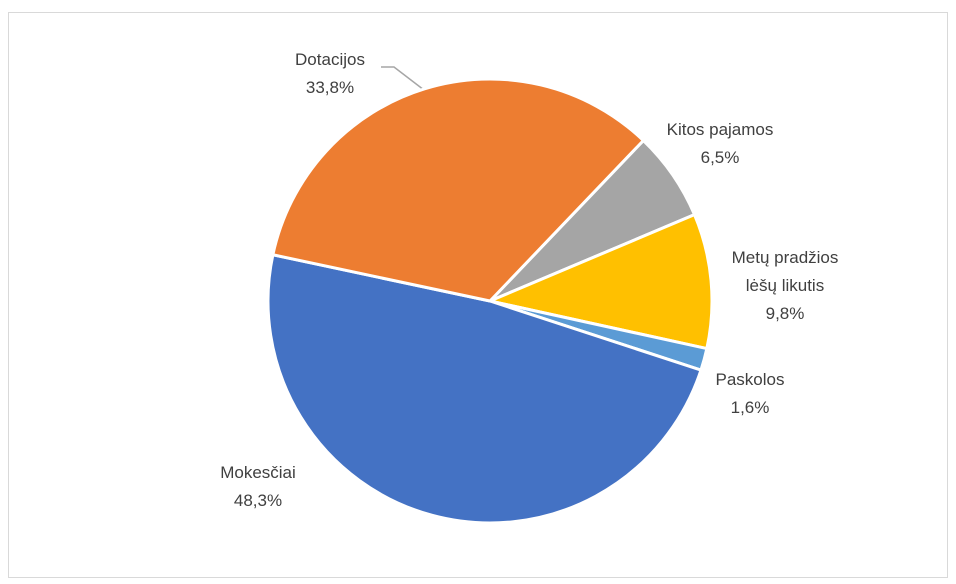 This screenshot has height=584, width=956. I want to click on value-label: 6,5%, so click(720, 157).